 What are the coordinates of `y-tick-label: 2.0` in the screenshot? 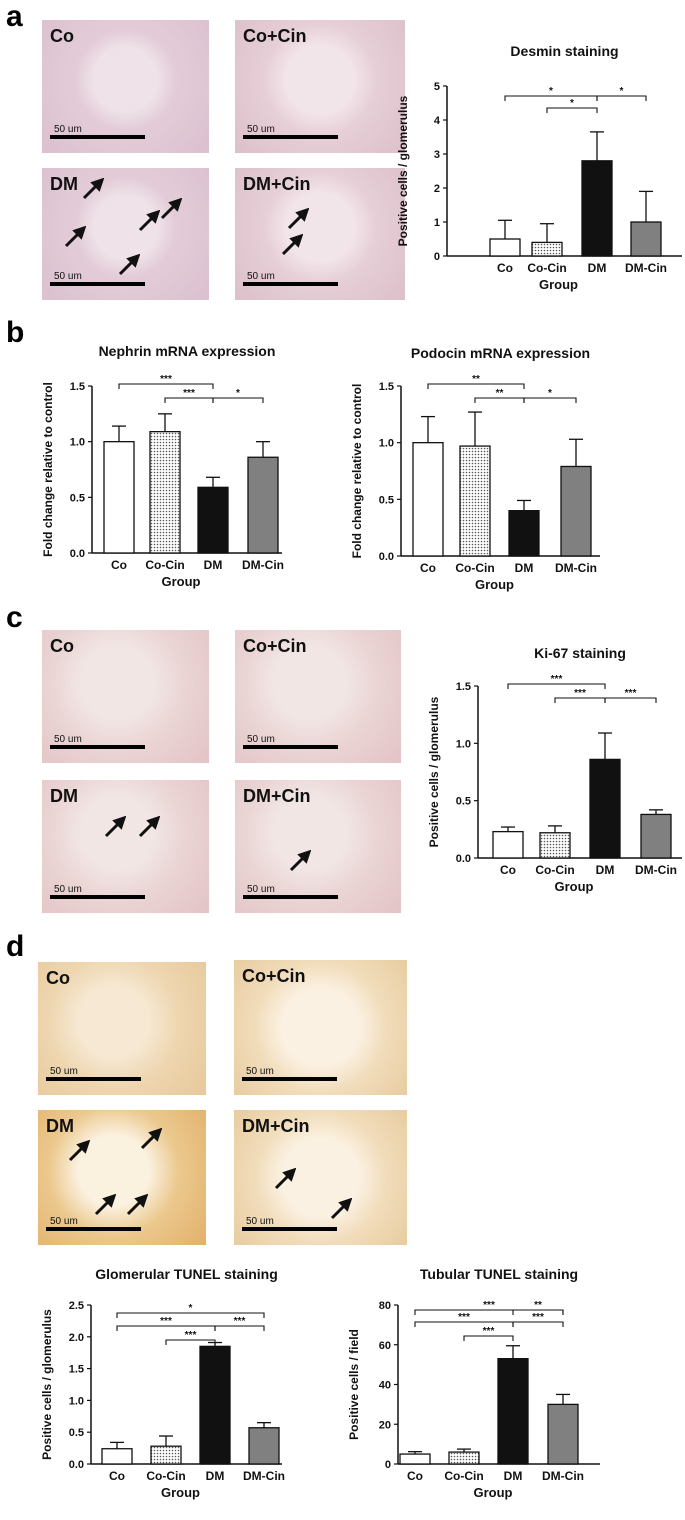 It's located at (76, 1338).